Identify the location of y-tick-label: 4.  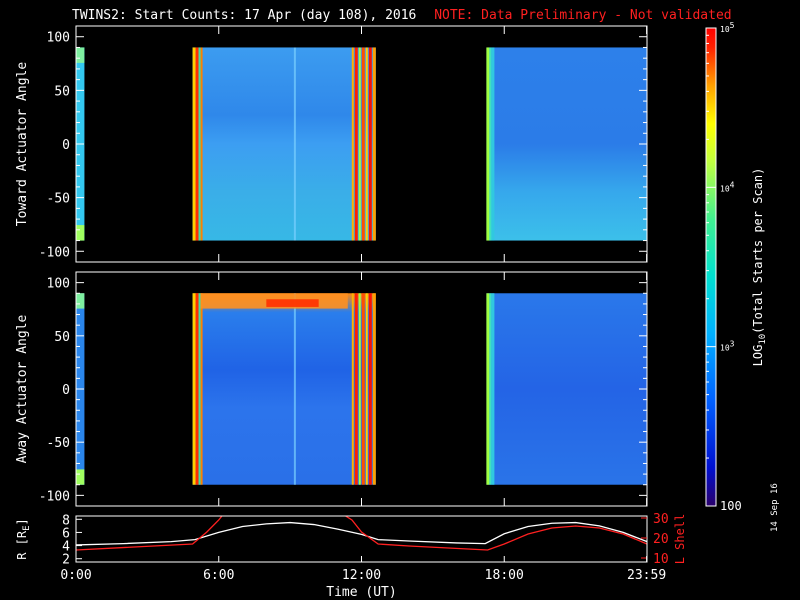
(66, 547).